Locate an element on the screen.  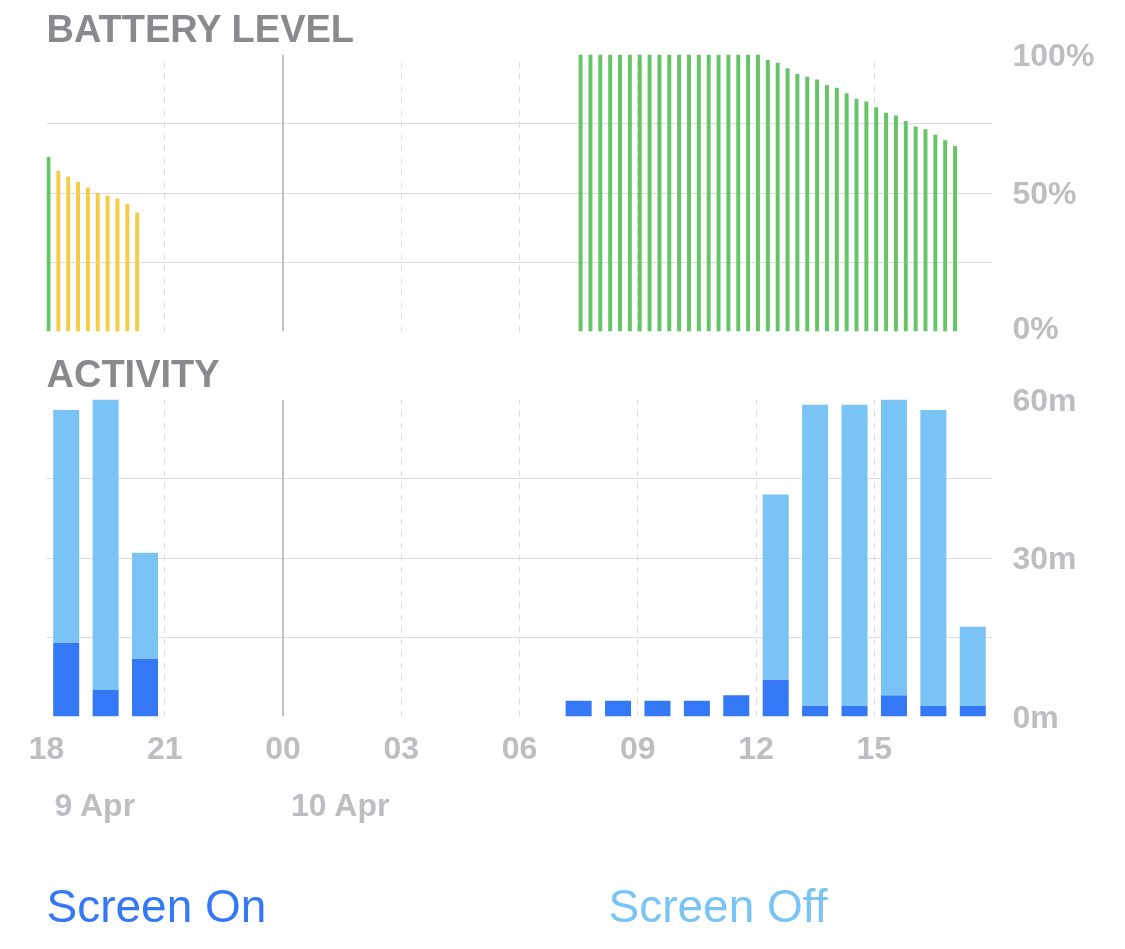
text: Screen Off is located at coordinates (718, 905).